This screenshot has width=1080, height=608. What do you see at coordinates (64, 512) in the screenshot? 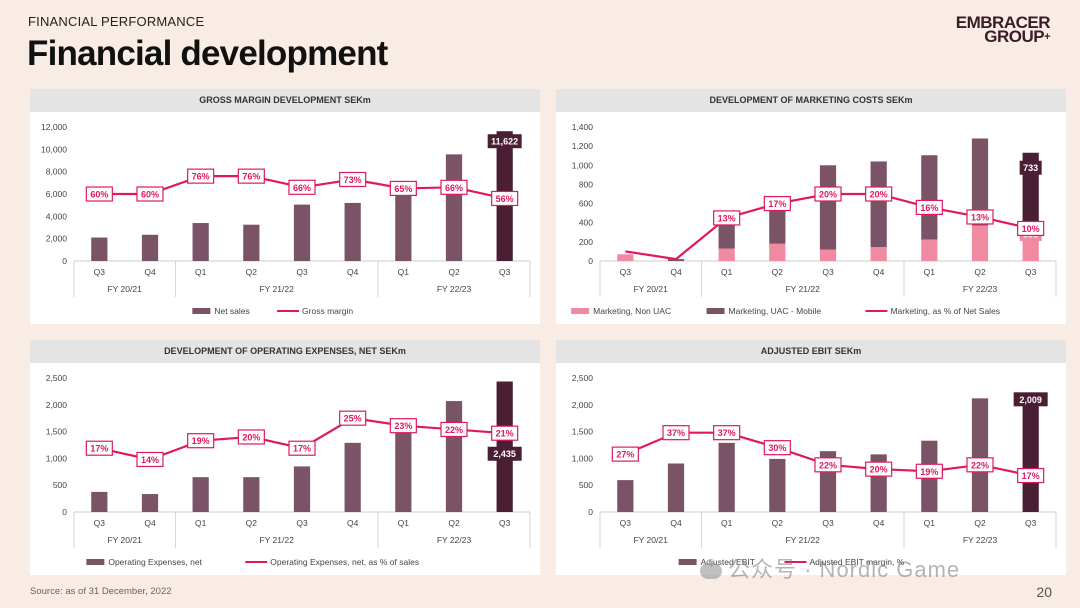
I see `y-tick-label: 0` at bounding box center [64, 512].